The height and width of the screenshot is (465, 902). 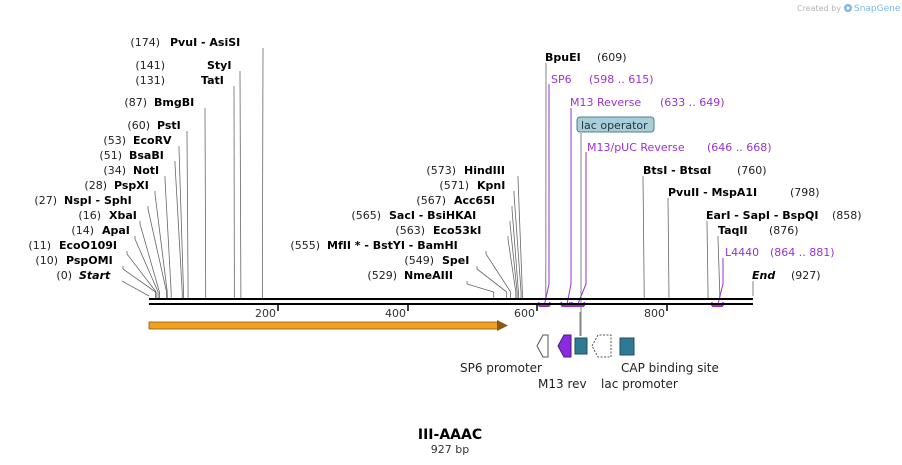 I want to click on m13-rev-primer-arrow, so click(x=564, y=346).